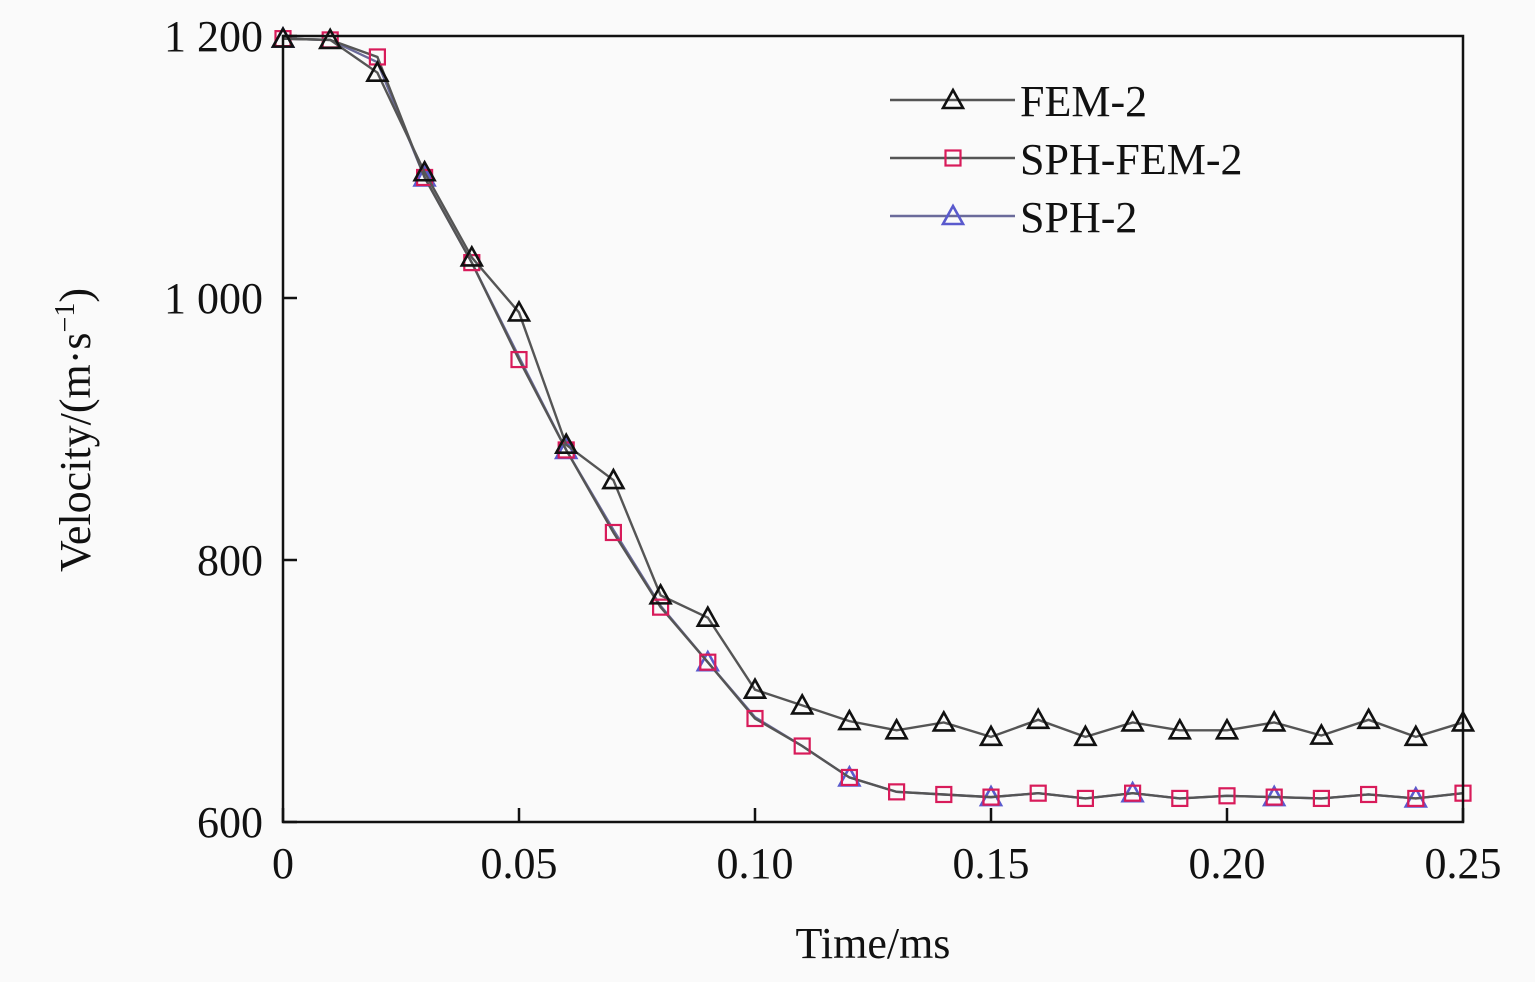  Describe the element at coordinates (1227, 863) in the screenshot. I see `x-tick-label: 0.20` at that location.